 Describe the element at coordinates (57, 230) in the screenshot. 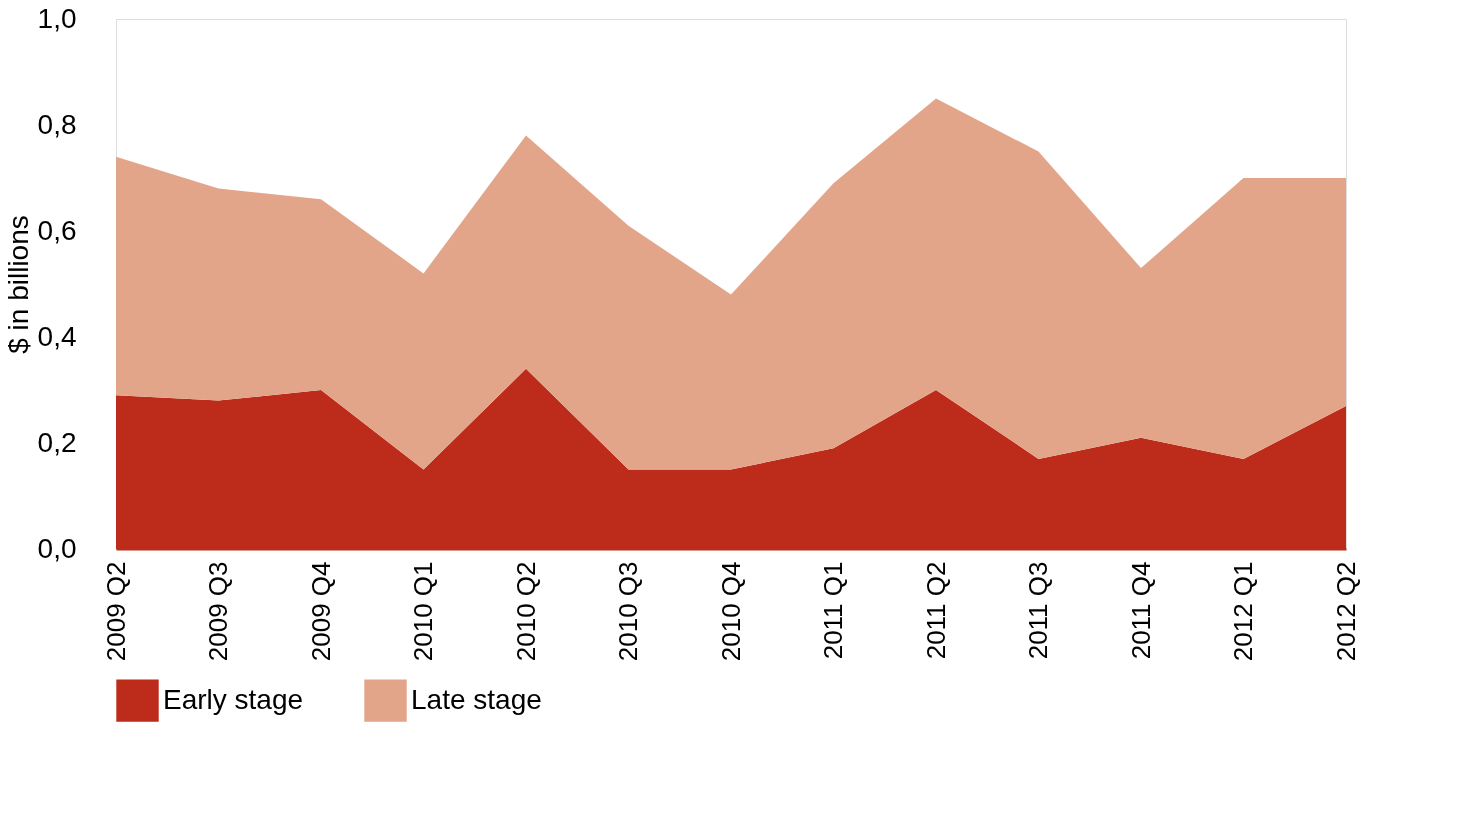

I see `y-tick-label: 0,6` at that location.